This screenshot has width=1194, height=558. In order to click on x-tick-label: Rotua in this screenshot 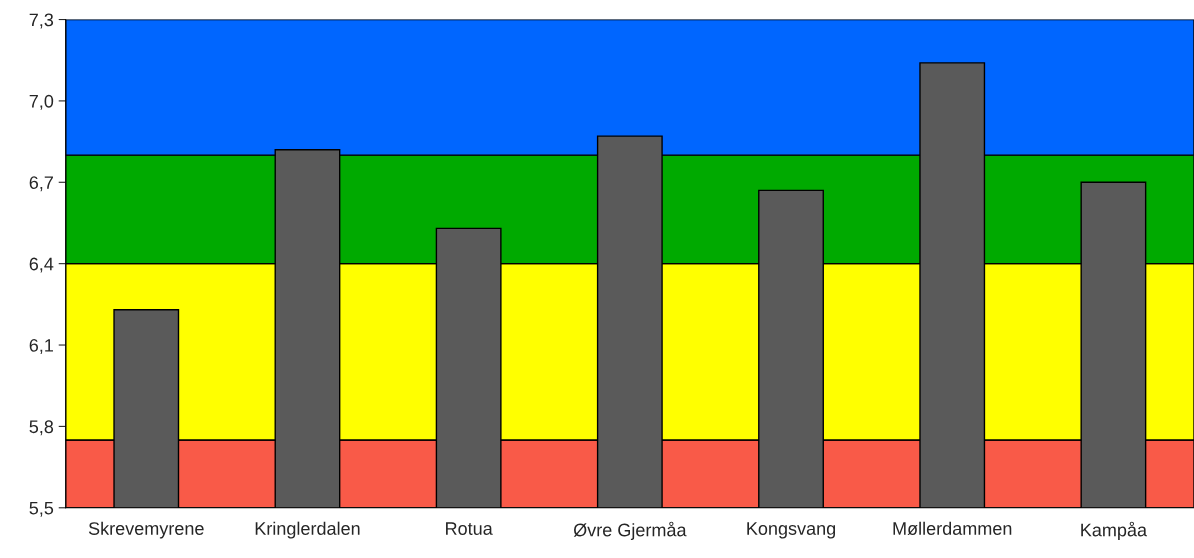, I will do `click(469, 528)`.